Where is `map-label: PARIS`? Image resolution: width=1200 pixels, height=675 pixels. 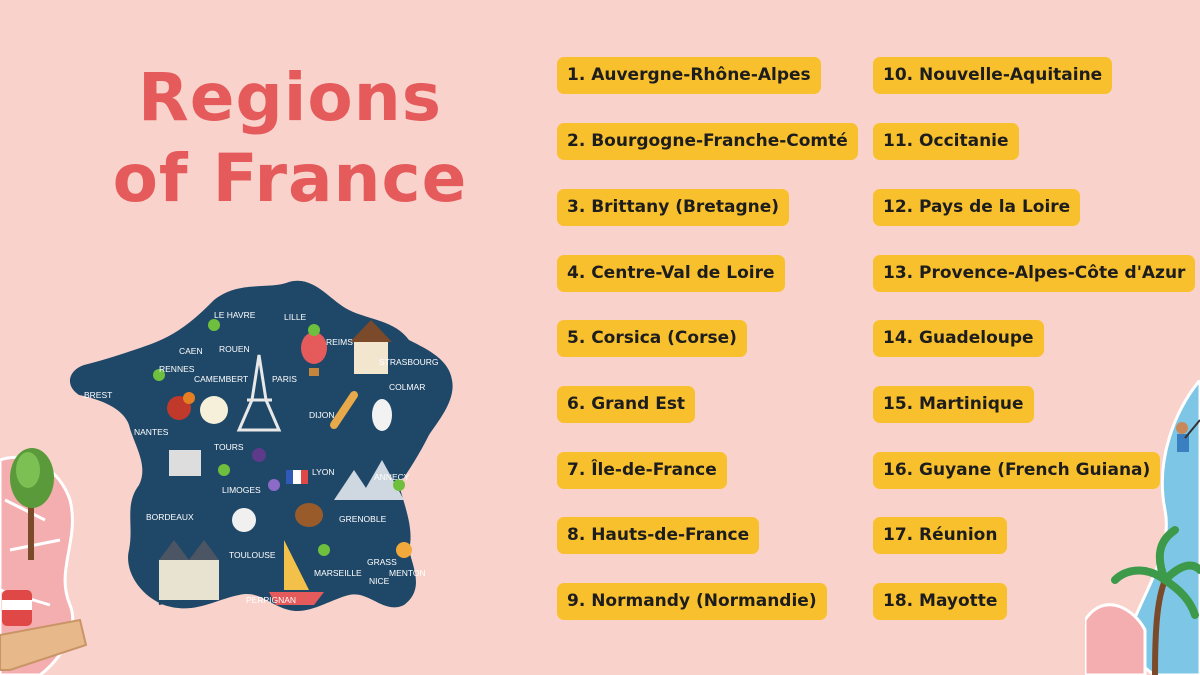
map-label: PARIS is located at coordinates (284, 379).